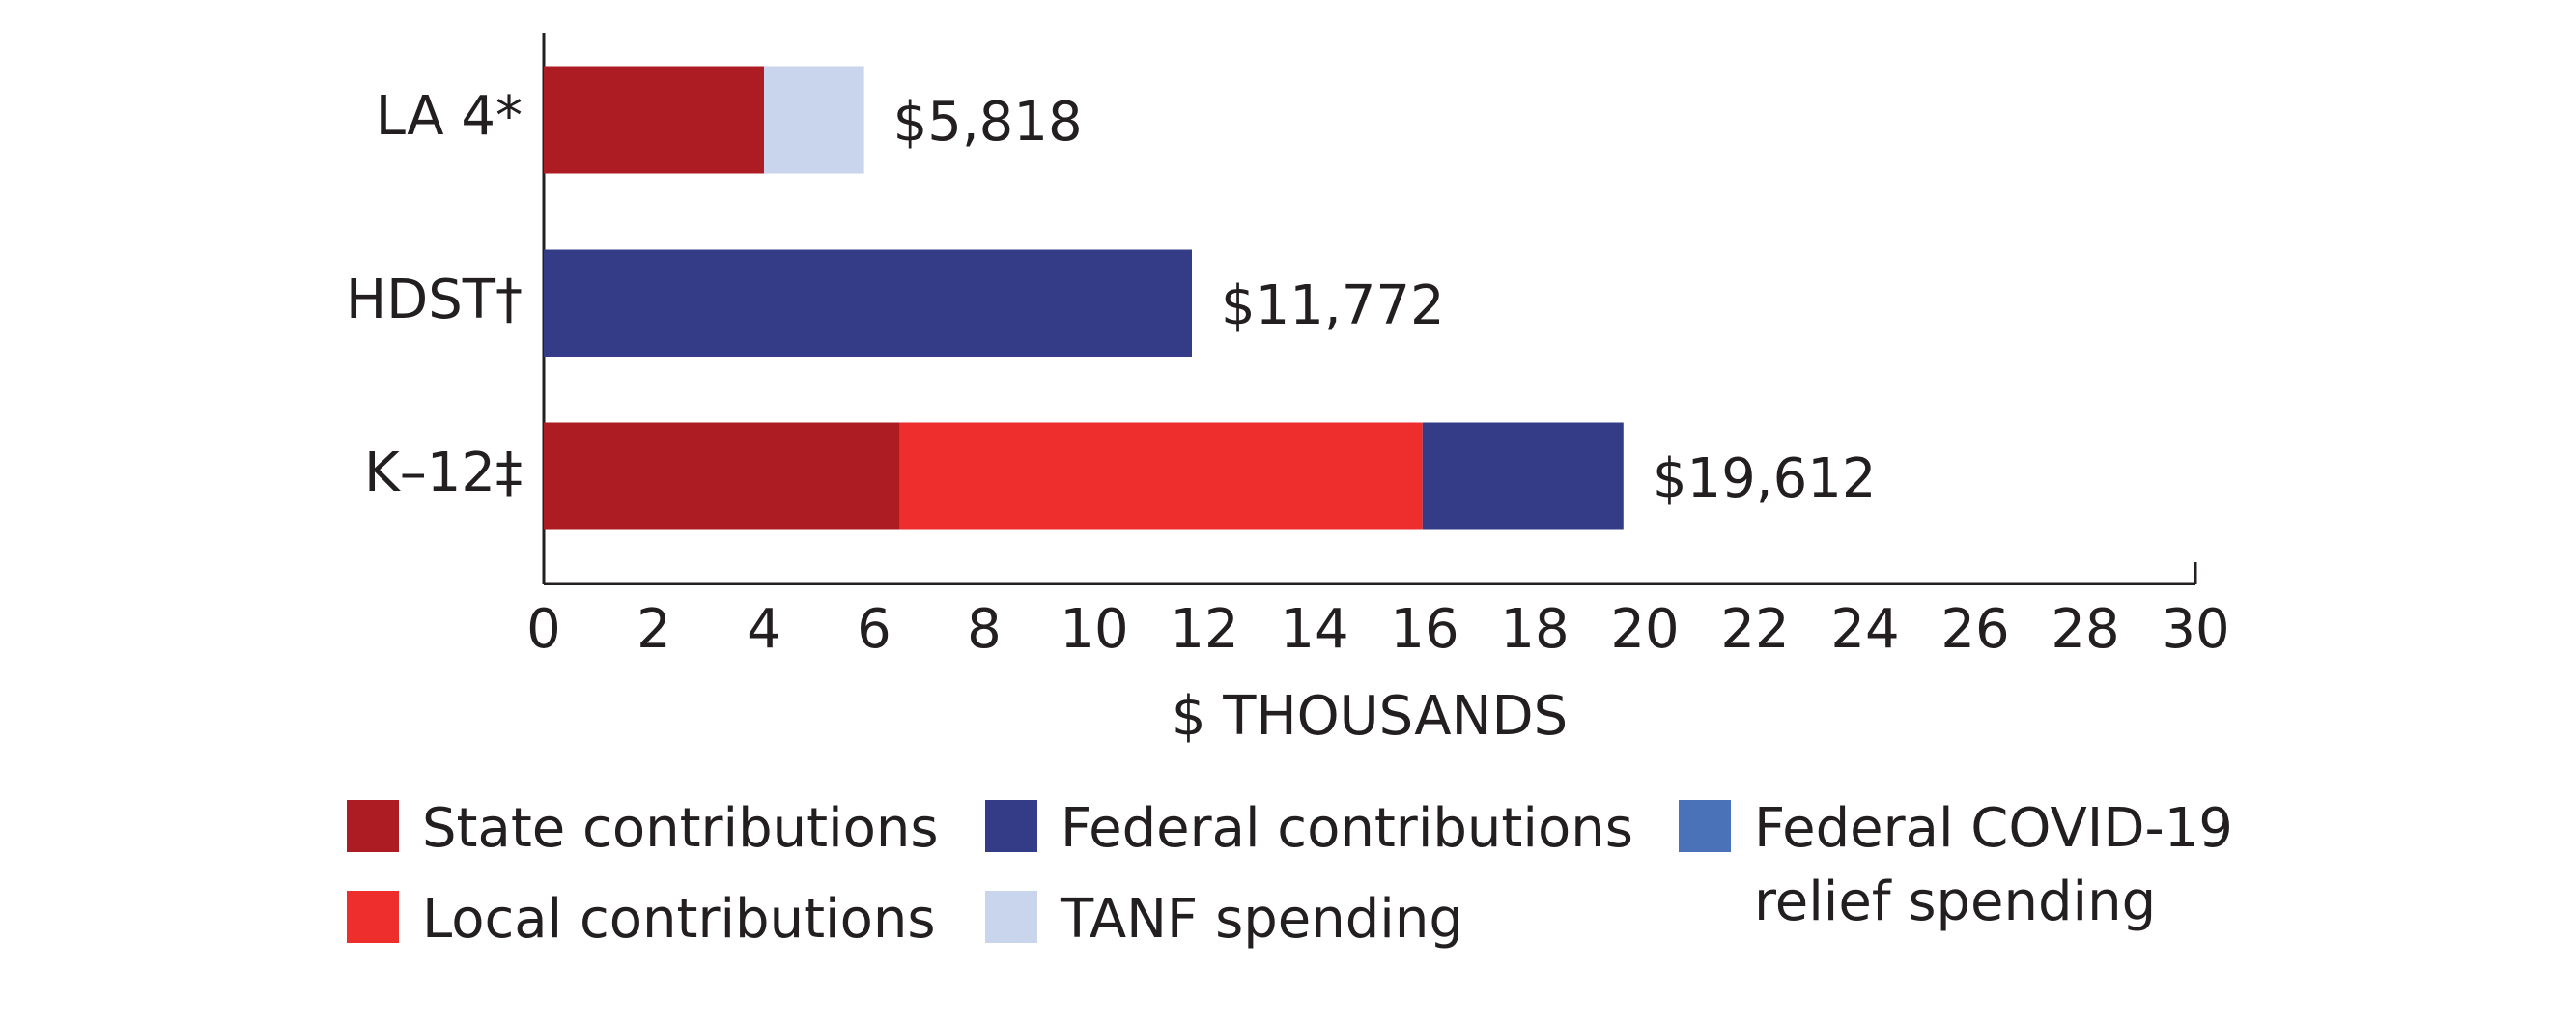 This screenshot has height=1027, width=2576. Describe the element at coordinates (1424, 629) in the screenshot. I see `x-tick-label: 16` at that location.